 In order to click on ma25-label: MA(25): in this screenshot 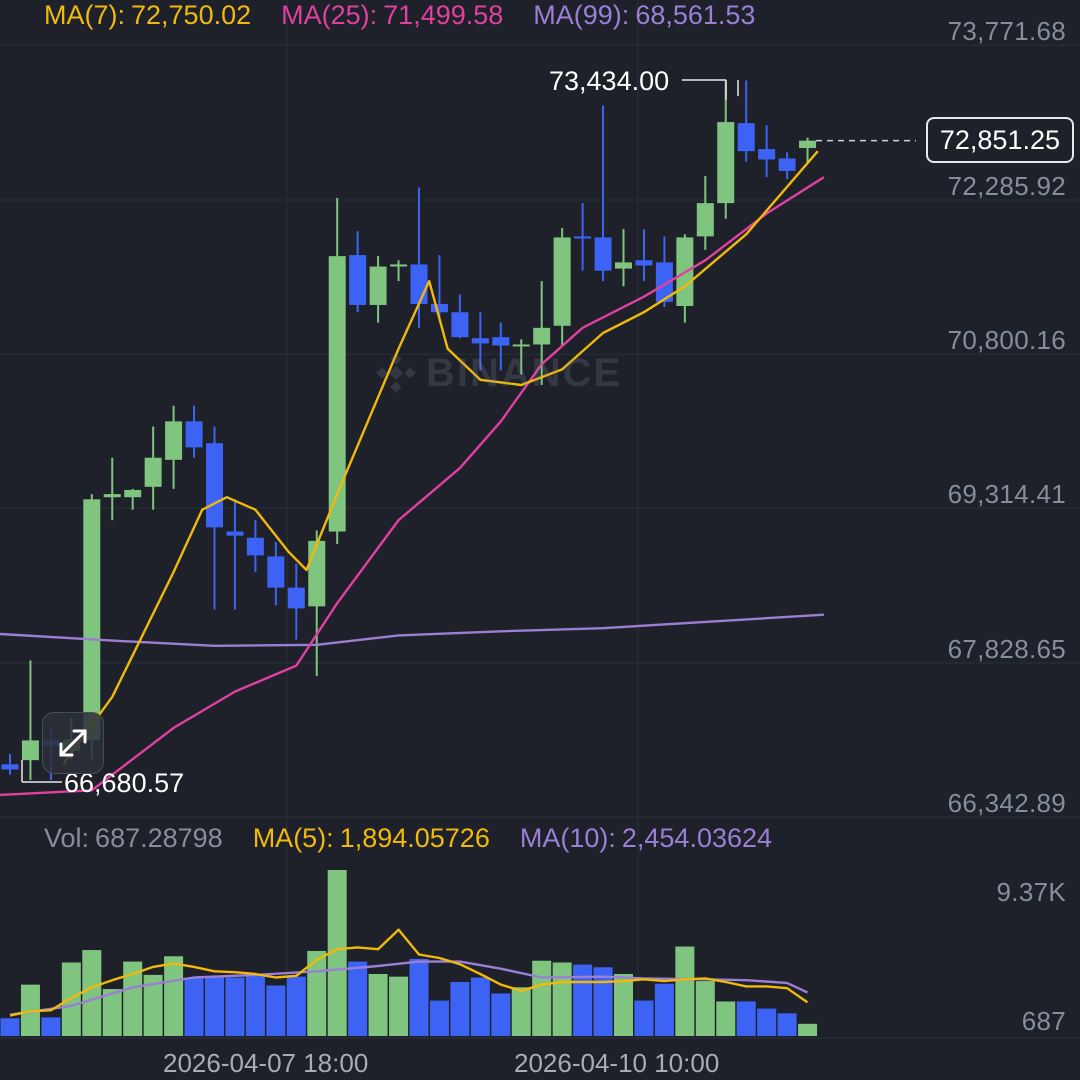, I will do `click(329, 15)`.